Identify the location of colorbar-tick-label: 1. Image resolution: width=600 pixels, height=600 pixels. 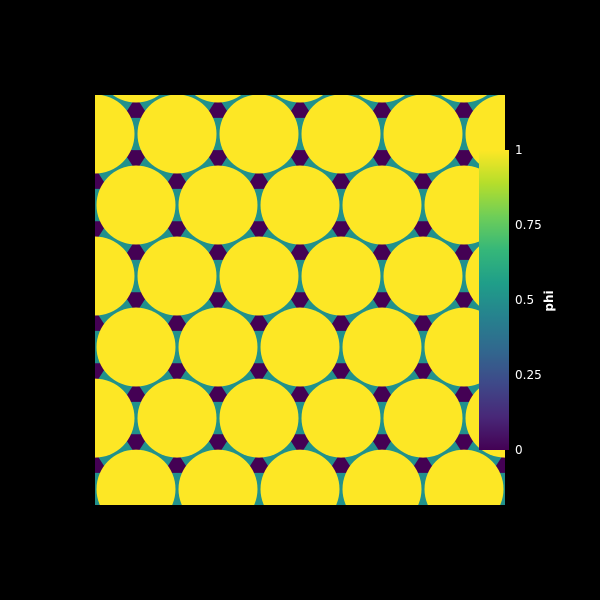
(519, 150).